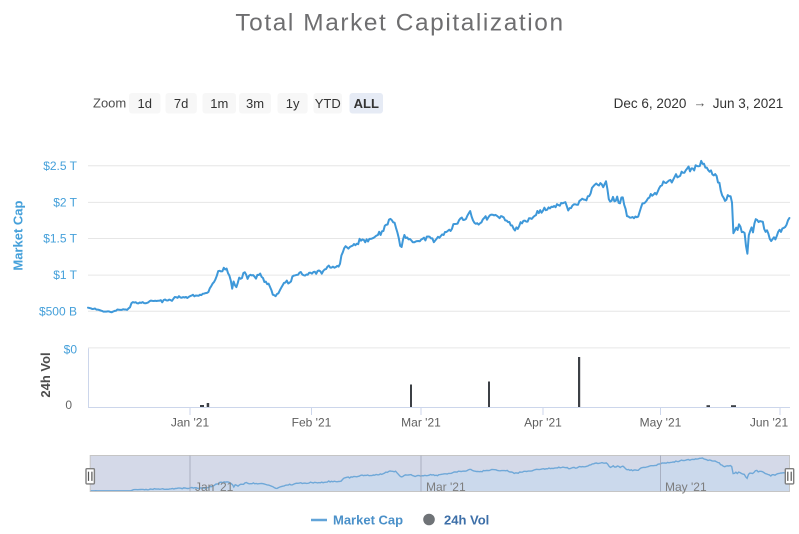  What do you see at coordinates (60, 239) in the screenshot?
I see `svg-text: $1.5 T` at bounding box center [60, 239].